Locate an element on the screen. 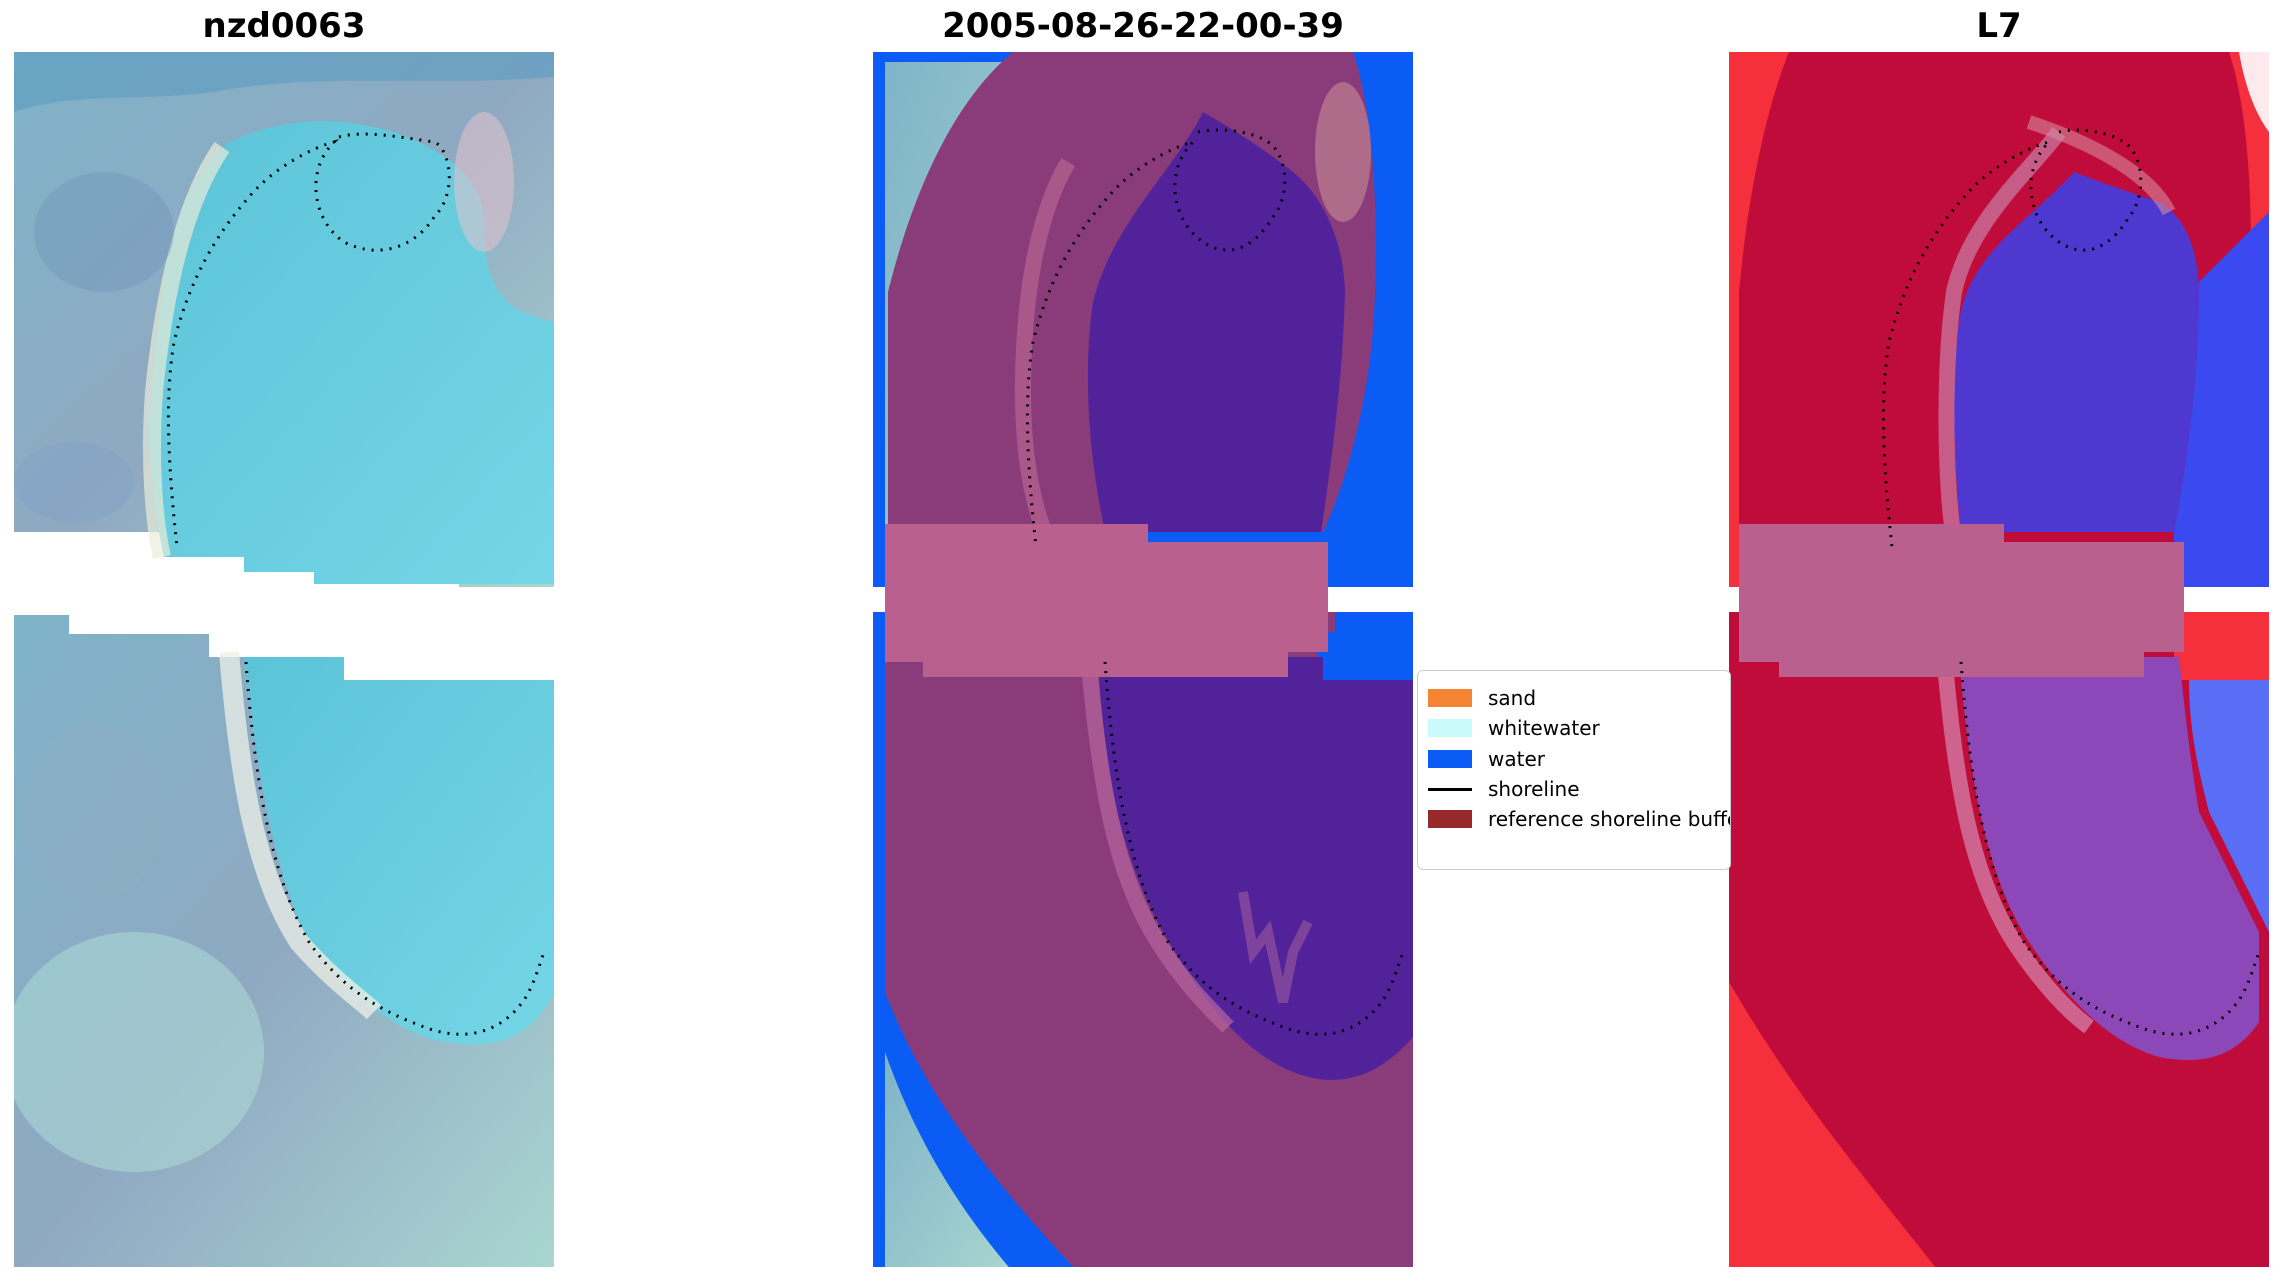 Image resolution: width=2280 pixels, height=1283 pixels. legend-swatch-reference-buffer is located at coordinates (1450, 819).